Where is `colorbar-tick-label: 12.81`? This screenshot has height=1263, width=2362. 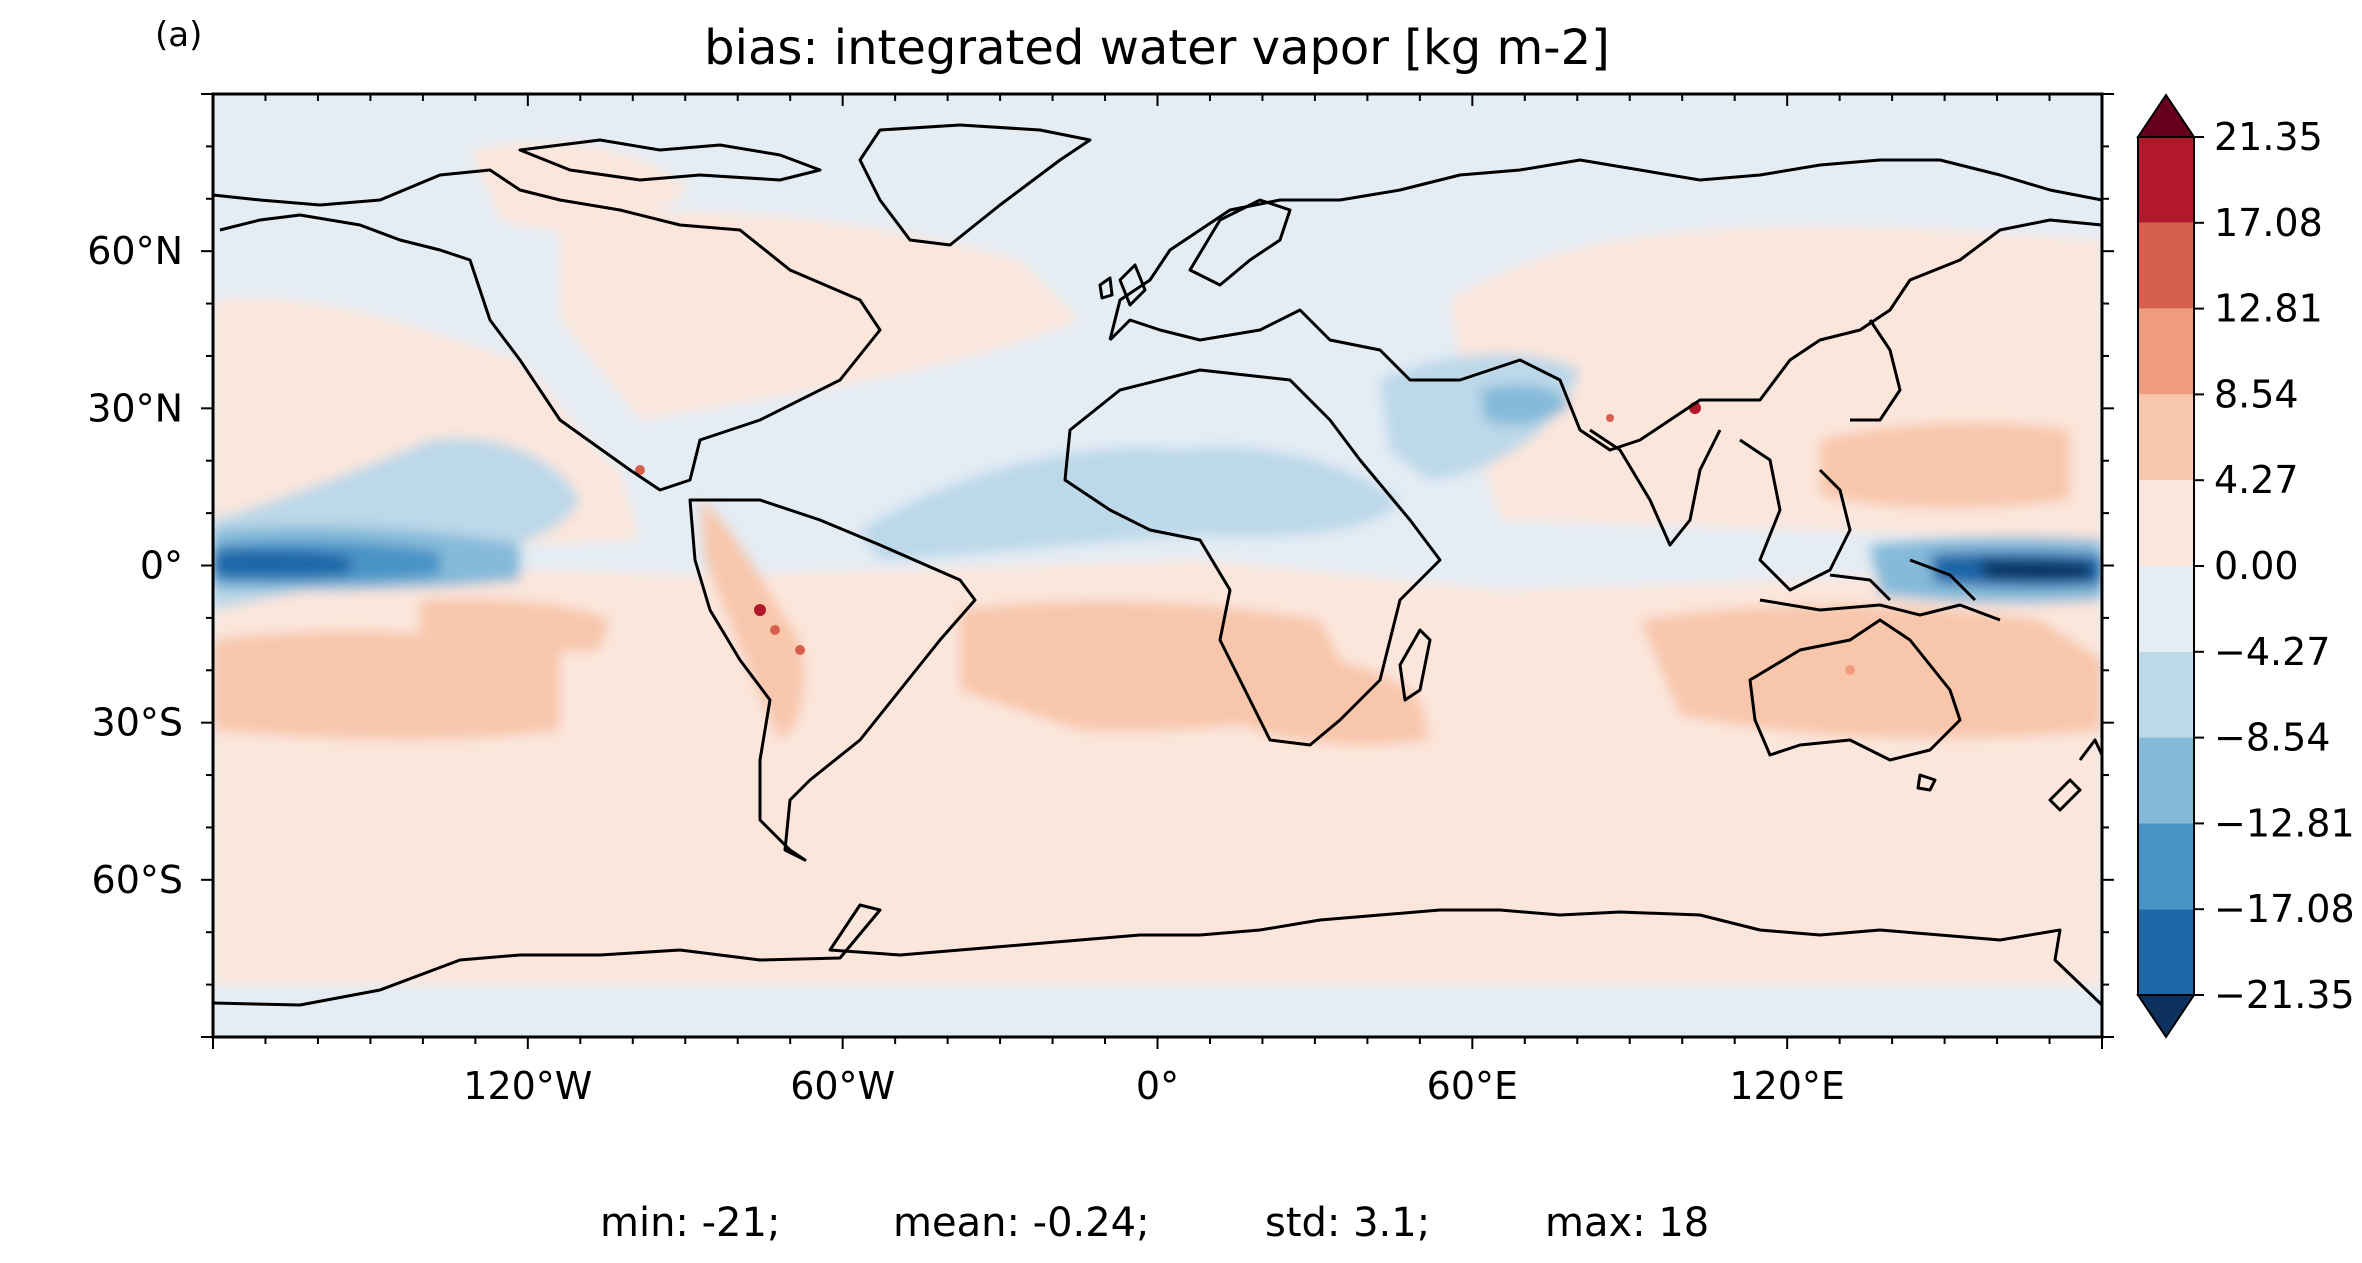 colorbar-tick-label: 12.81 is located at coordinates (2268, 309).